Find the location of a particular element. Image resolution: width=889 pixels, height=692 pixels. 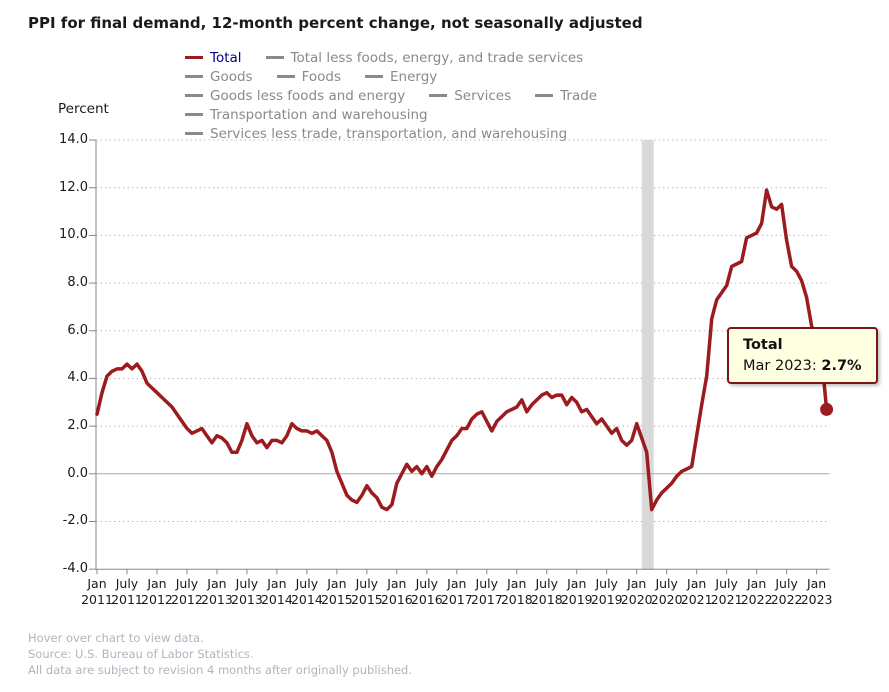

legend-item-label: Transportation and warehousing is located at coordinates (319, 114).